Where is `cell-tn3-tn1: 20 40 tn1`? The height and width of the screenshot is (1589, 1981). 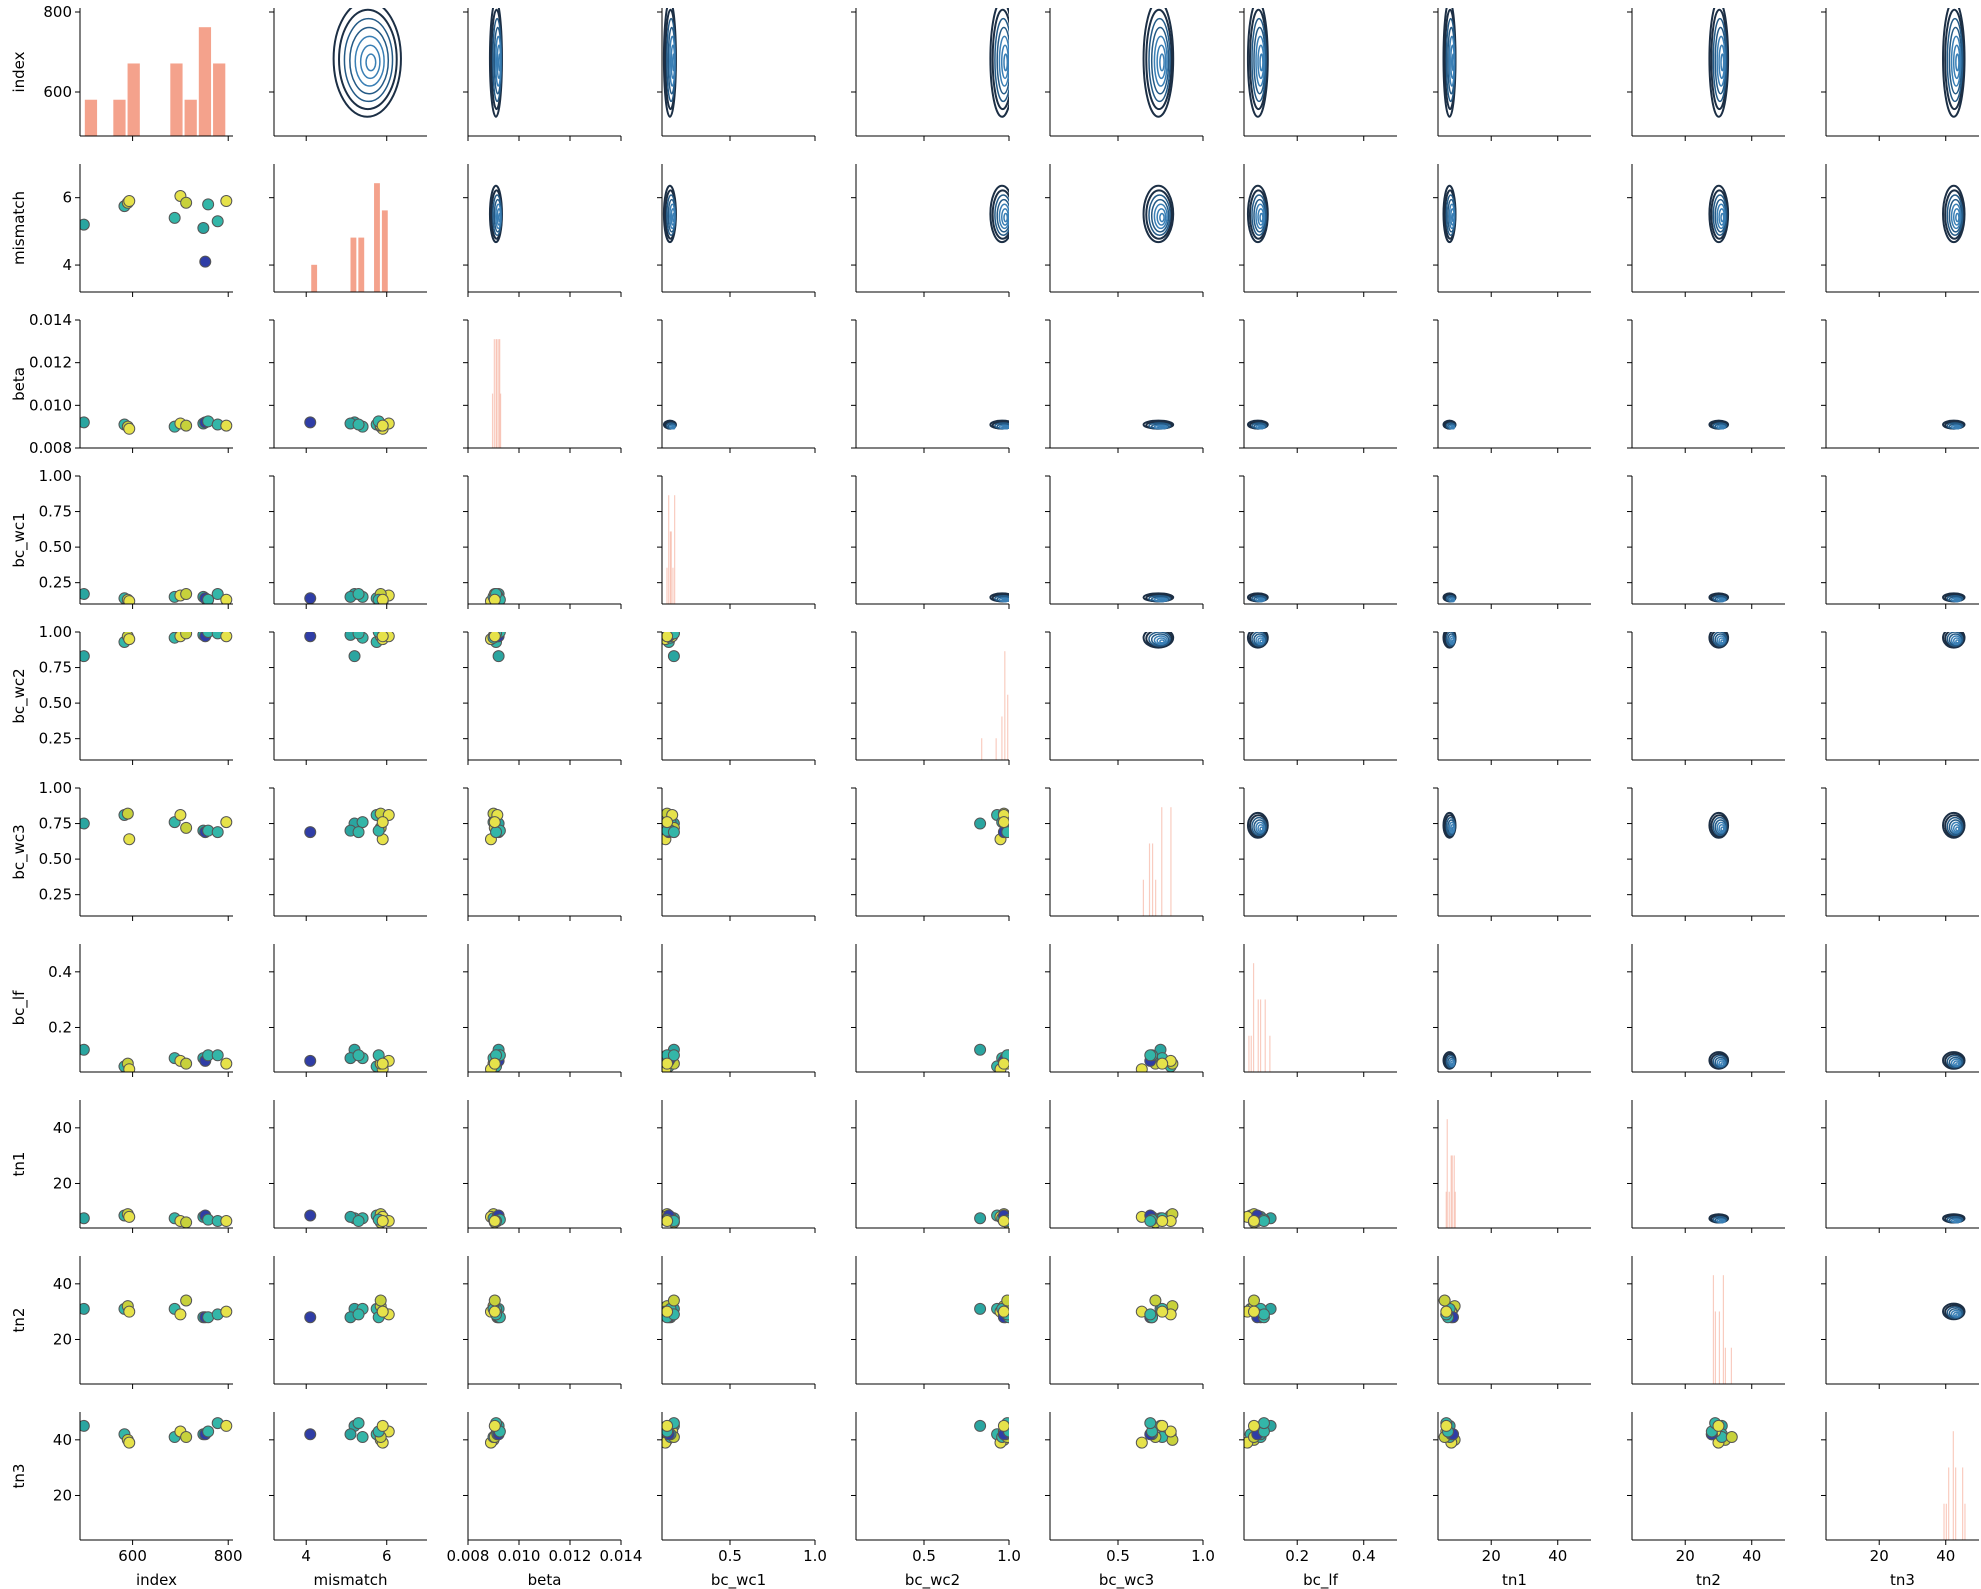
cell-tn3-tn1: 20 40 tn1 is located at coordinates (1512, 1500).